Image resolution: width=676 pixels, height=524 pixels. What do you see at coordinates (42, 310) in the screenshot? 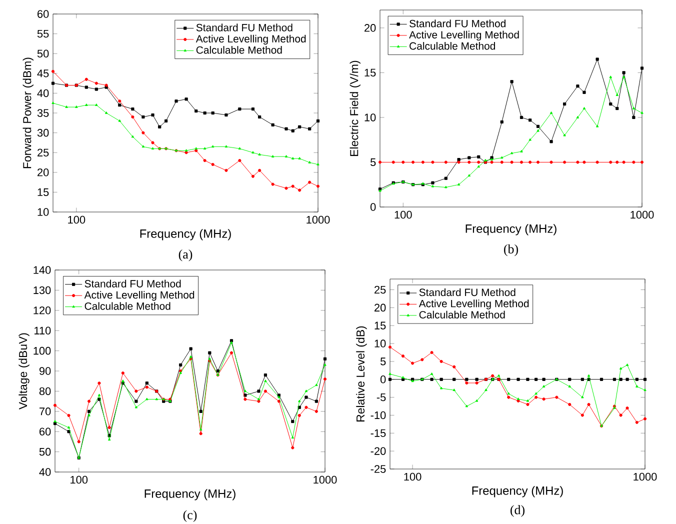
I see `y-tick-label: 120` at bounding box center [42, 310].